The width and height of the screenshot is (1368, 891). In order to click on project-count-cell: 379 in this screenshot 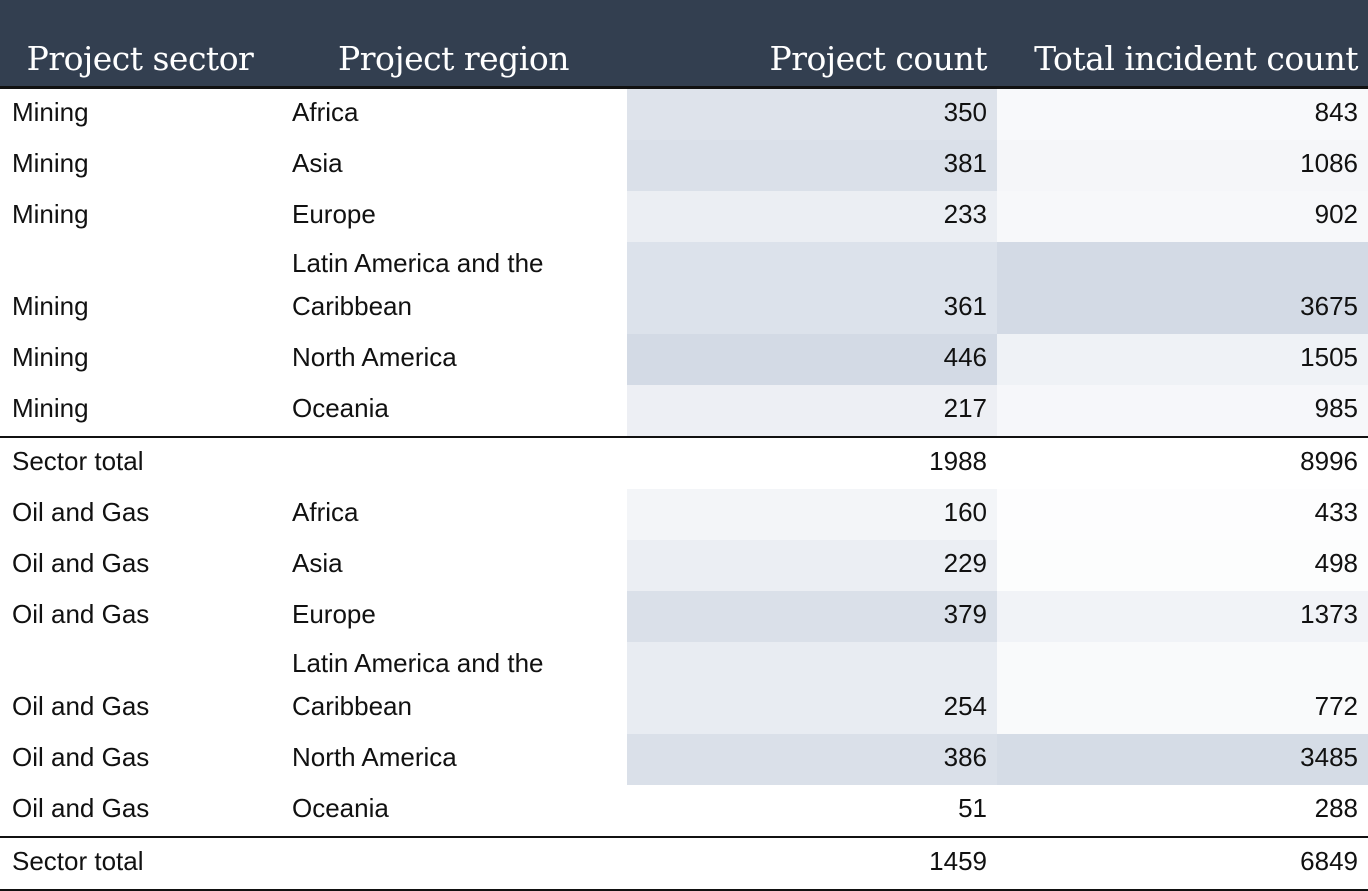, I will do `click(812, 616)`.